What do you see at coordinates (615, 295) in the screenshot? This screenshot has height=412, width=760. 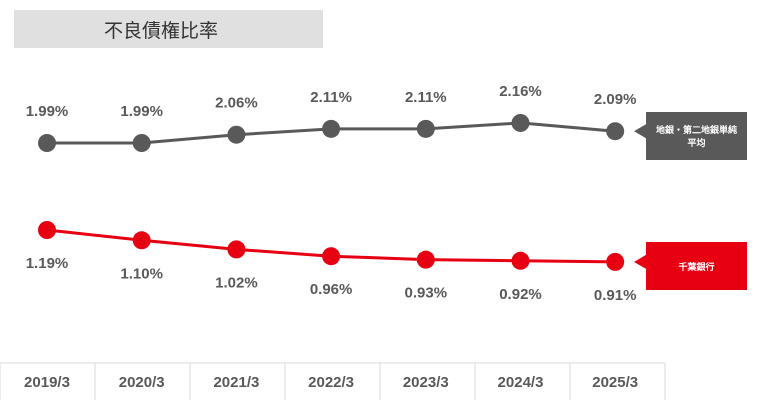 I see `data-label: 0.91%` at bounding box center [615, 295].